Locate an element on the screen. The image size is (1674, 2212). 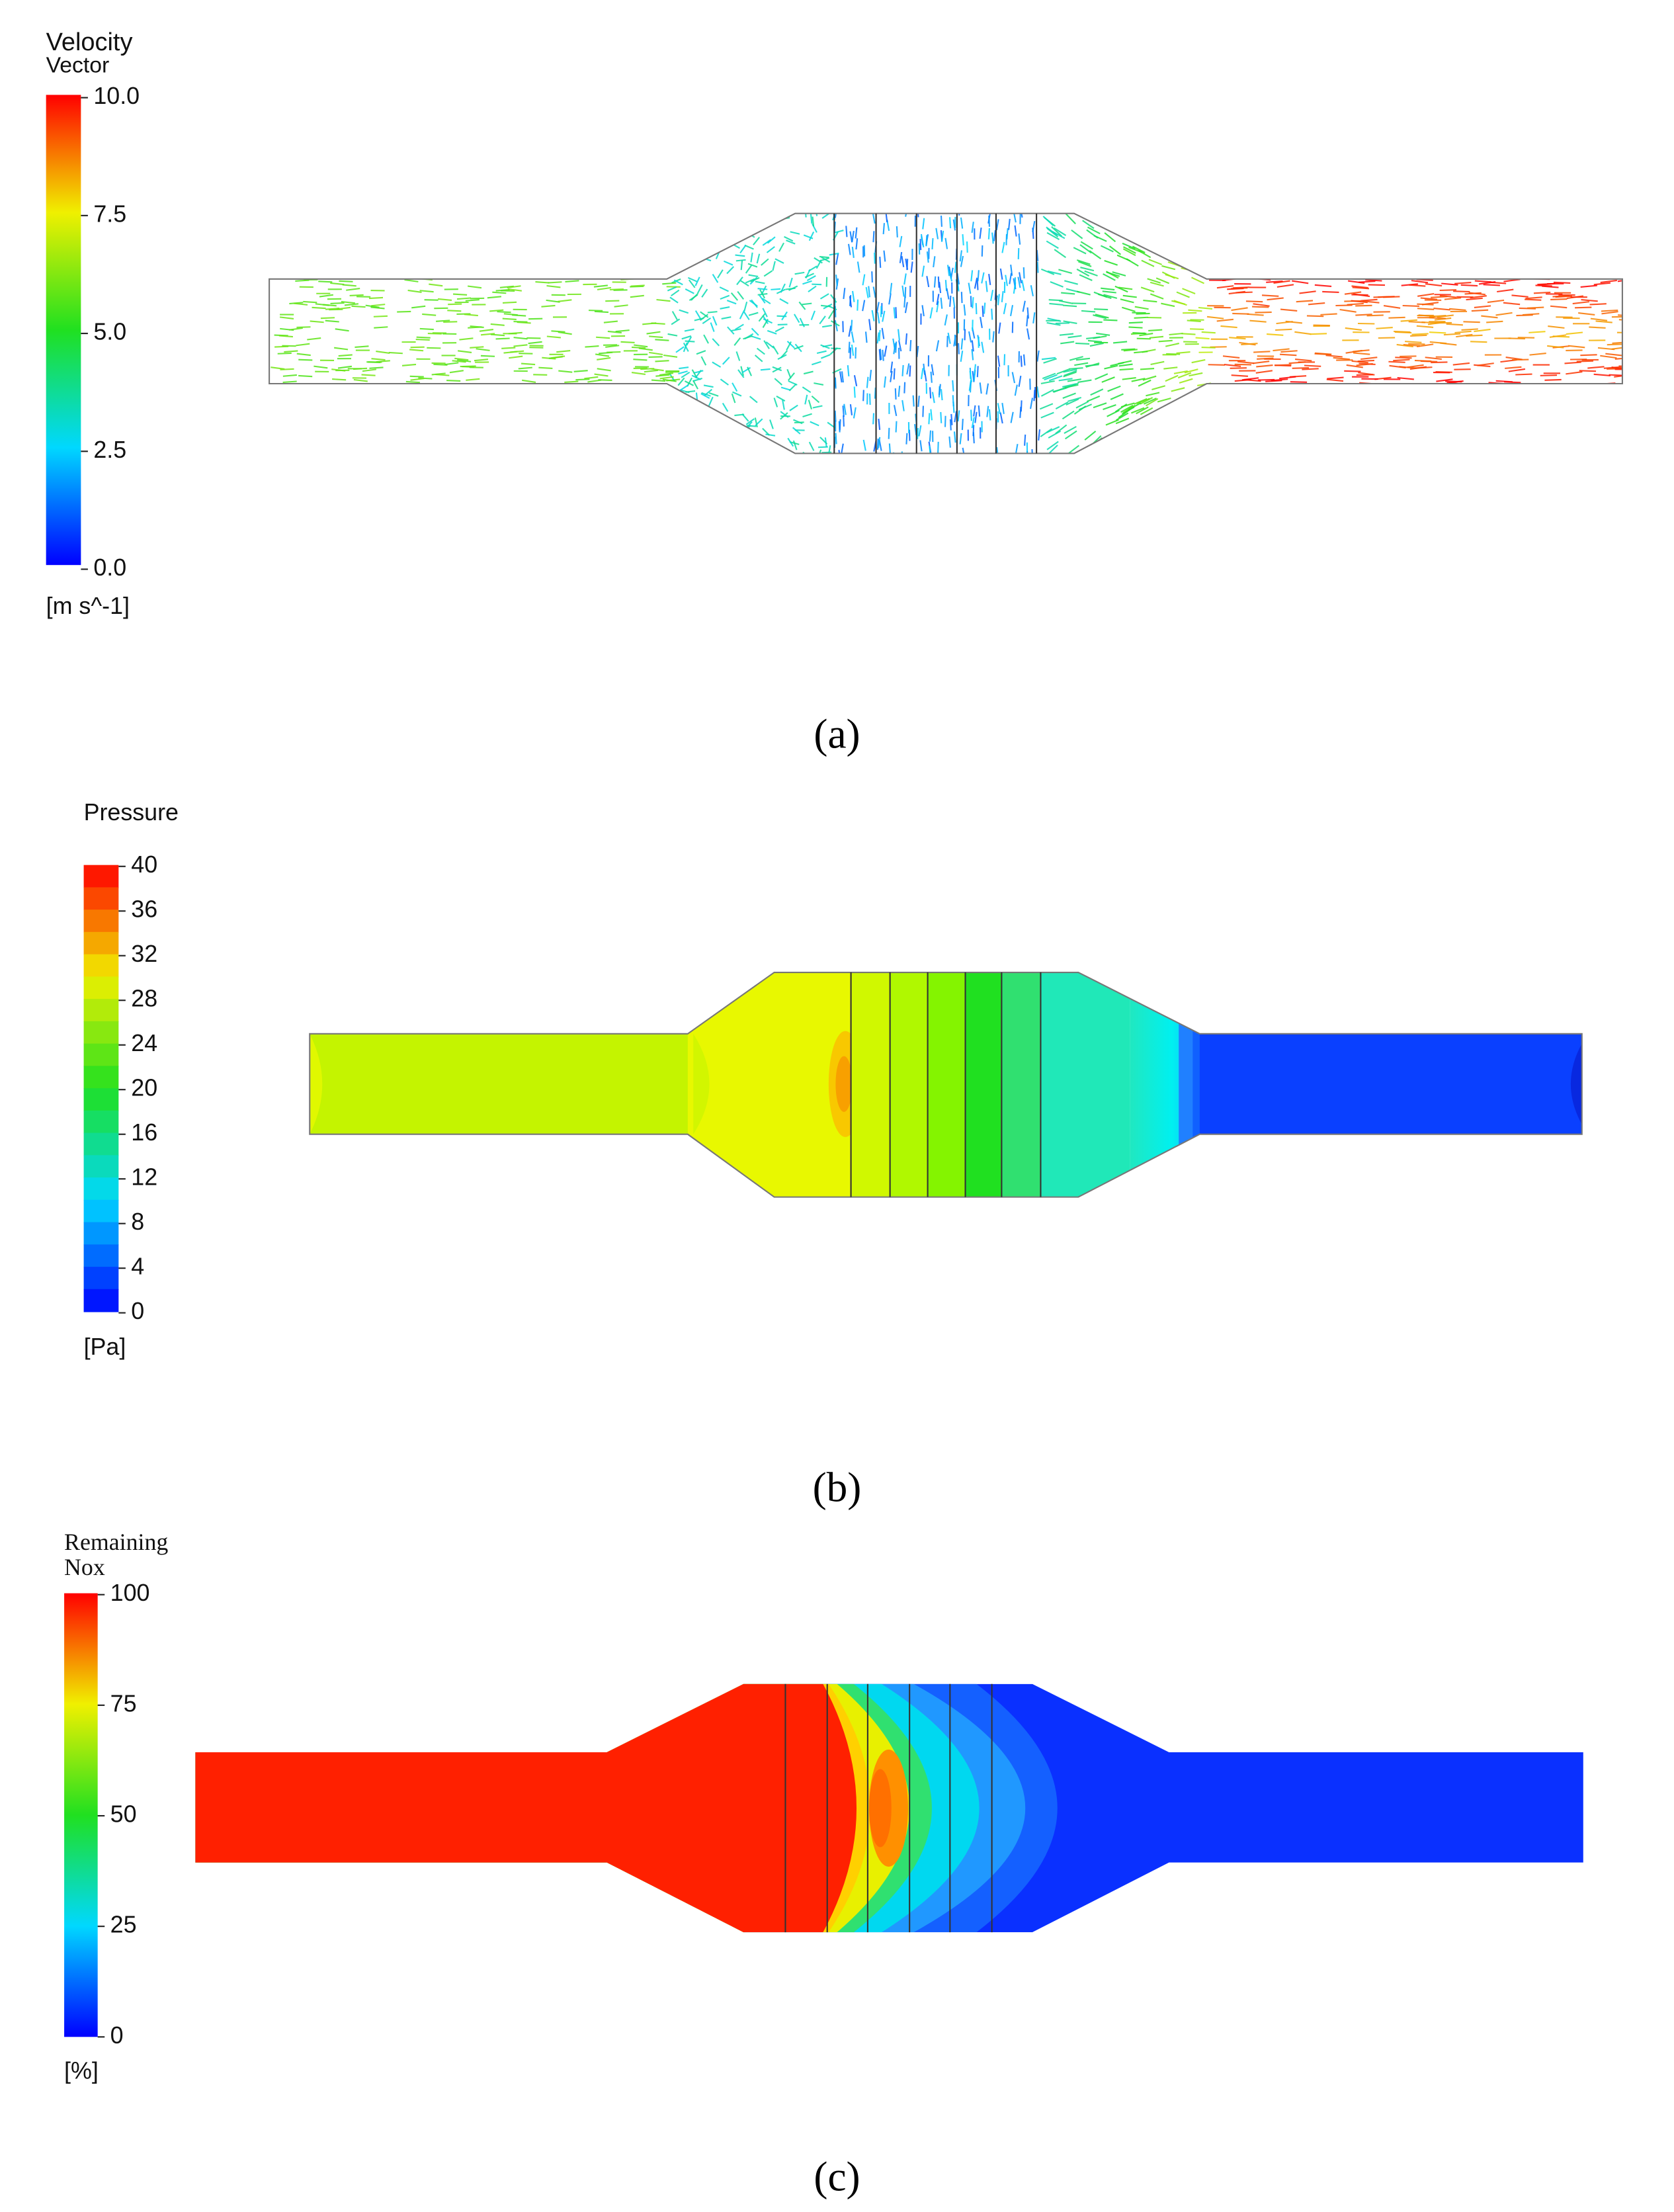
tick-label: 12 is located at coordinates (144, 1177).